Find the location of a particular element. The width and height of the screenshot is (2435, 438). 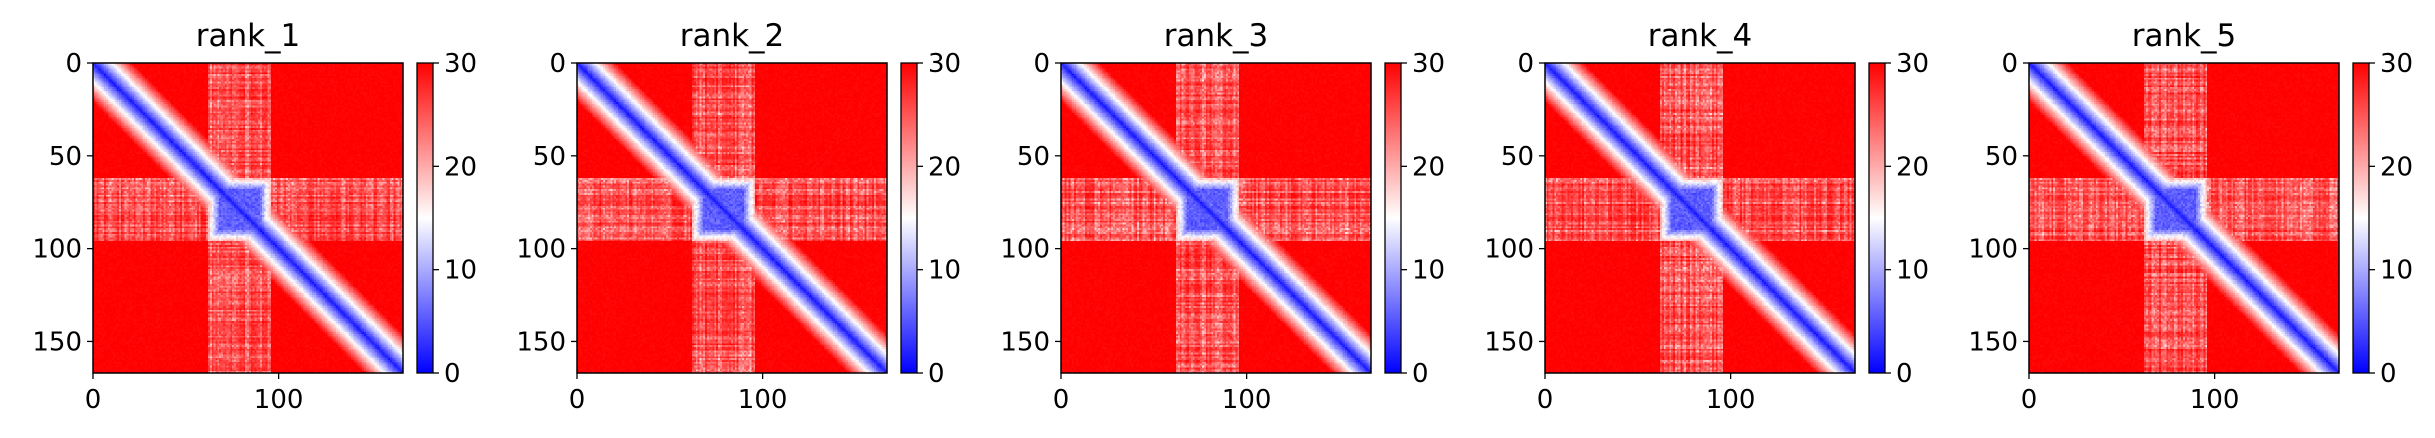

panel-4-x-tick-label: 0 is located at coordinates (1545, 400).